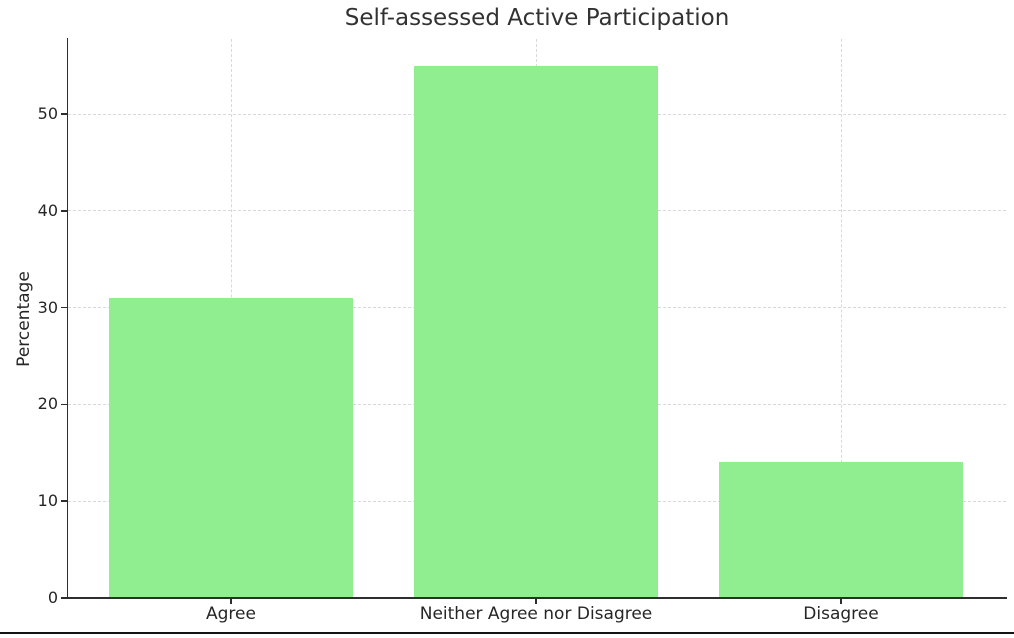  Describe the element at coordinates (537, 18) in the screenshot. I see `chart-title: Self-assessed Active Participation` at that location.